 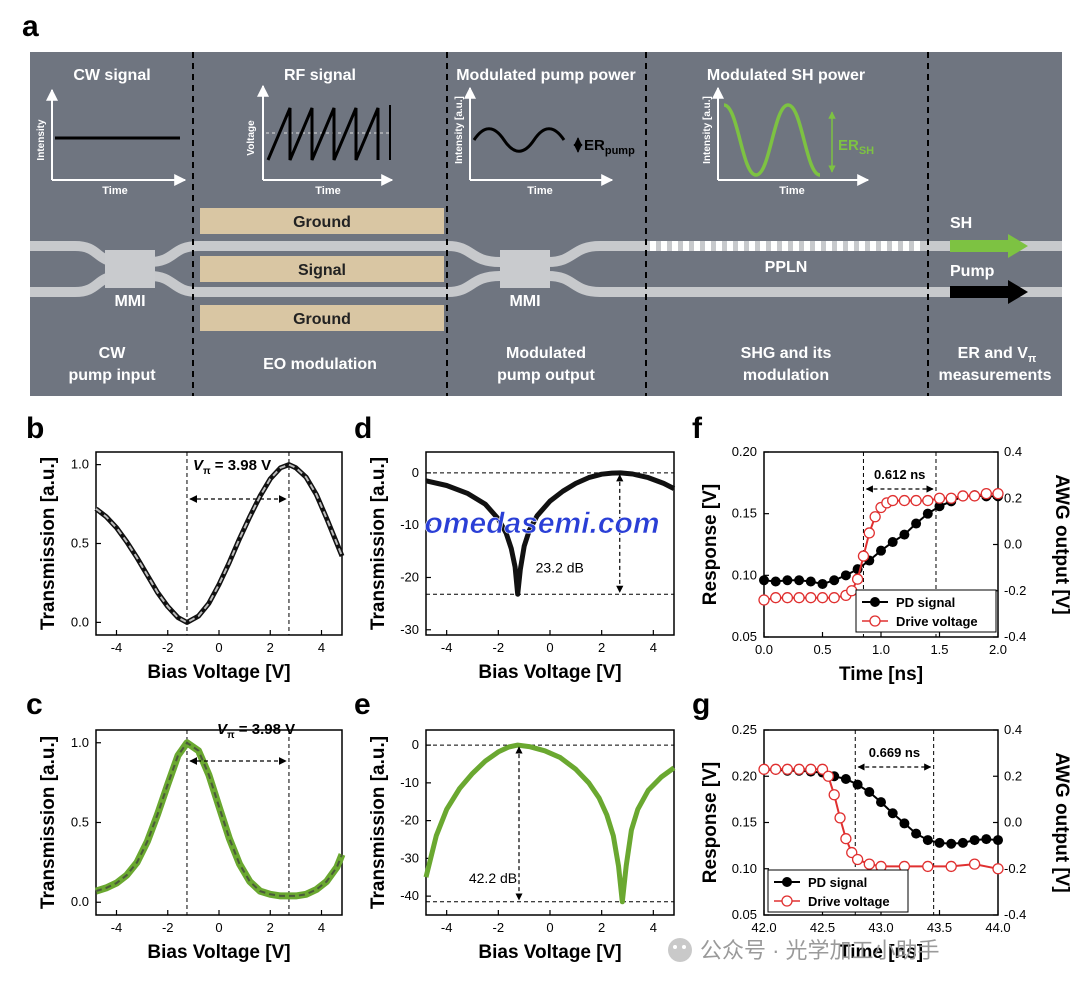 What do you see at coordinates (744, 822) in the screenshot?
I see `y-tick-label: 0.15` at bounding box center [744, 822].